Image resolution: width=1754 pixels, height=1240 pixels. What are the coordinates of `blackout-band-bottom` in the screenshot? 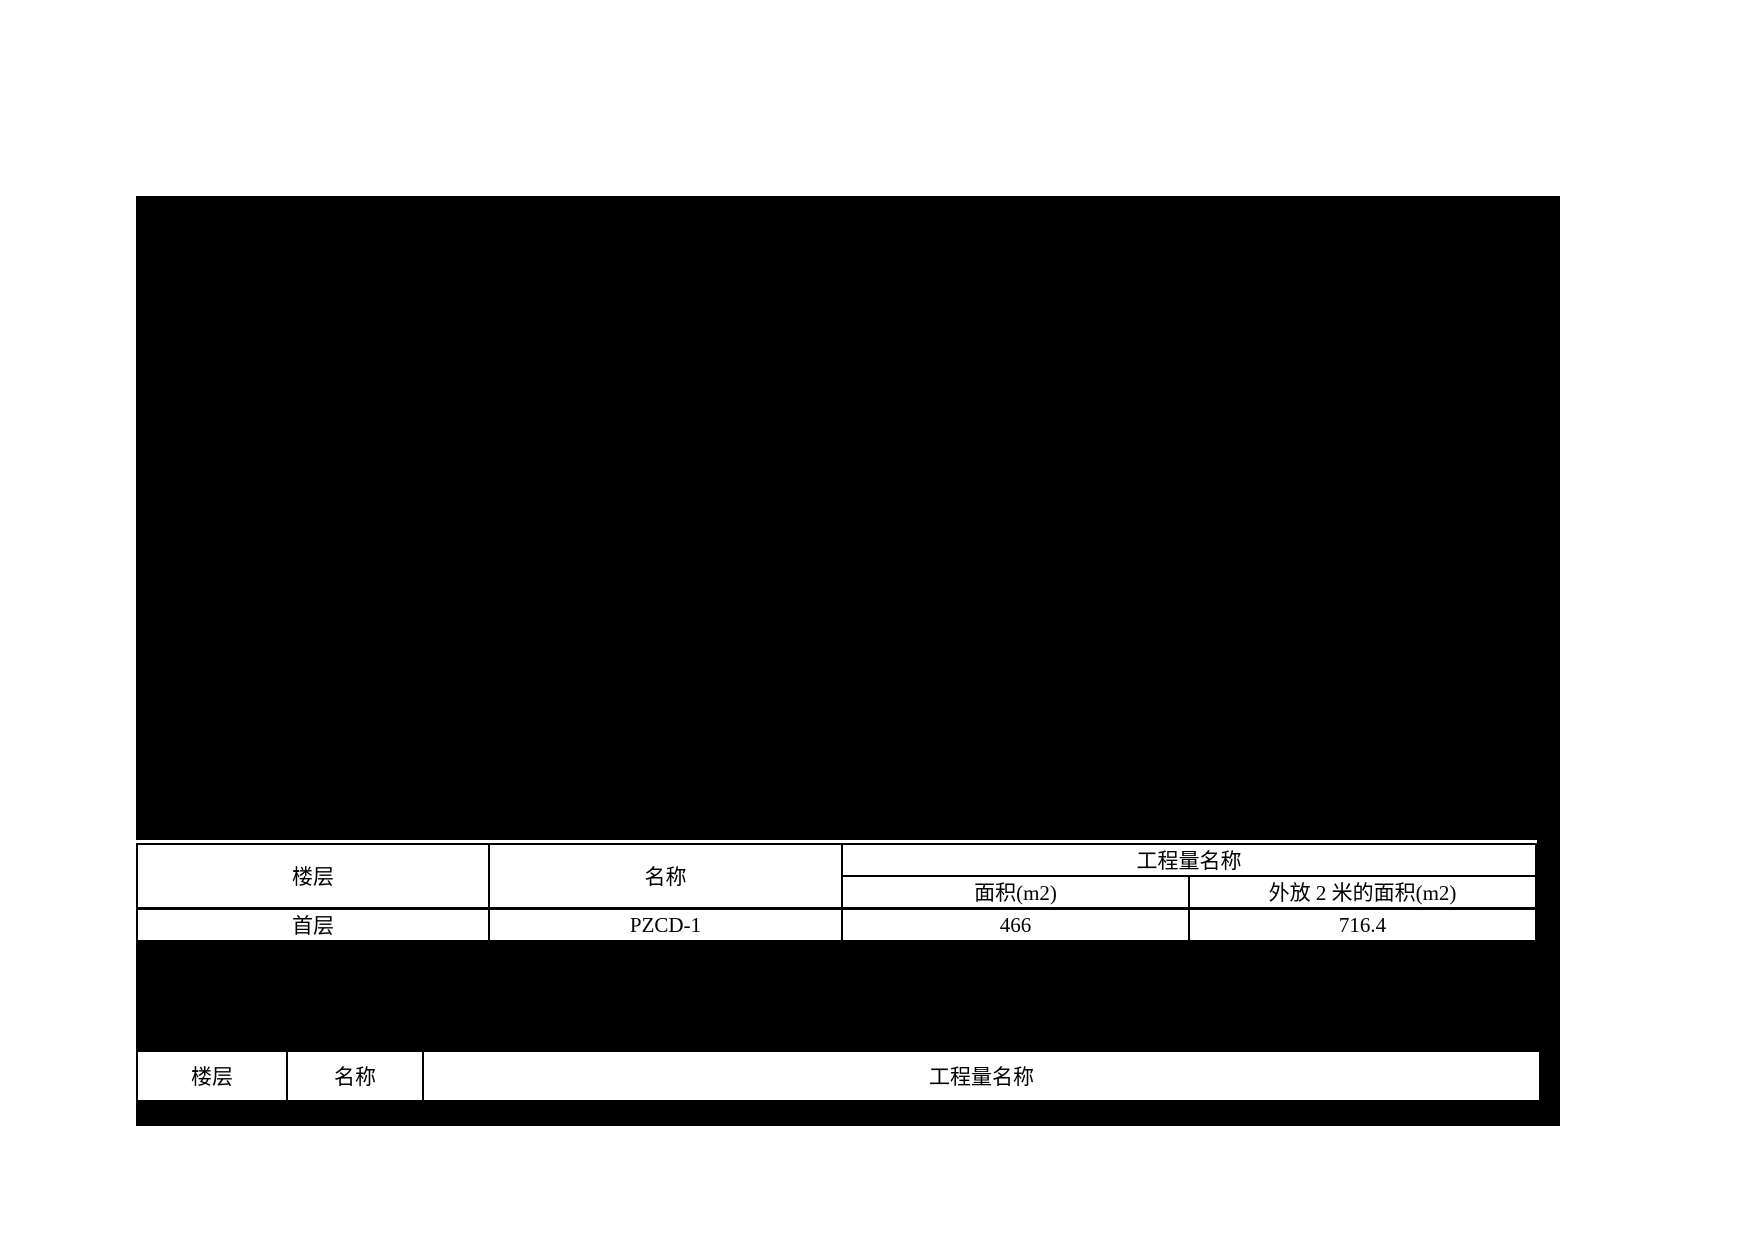 It's located at (848, 1114).